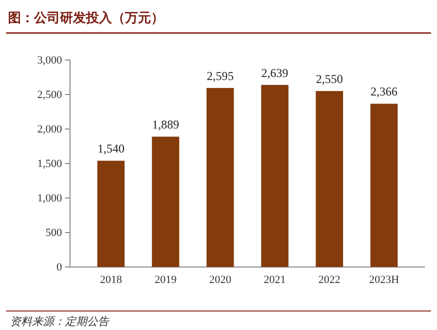 The image size is (437, 330). What do you see at coordinates (49, 95) in the screenshot?
I see `y-tick-label: 2,500` at bounding box center [49, 95].